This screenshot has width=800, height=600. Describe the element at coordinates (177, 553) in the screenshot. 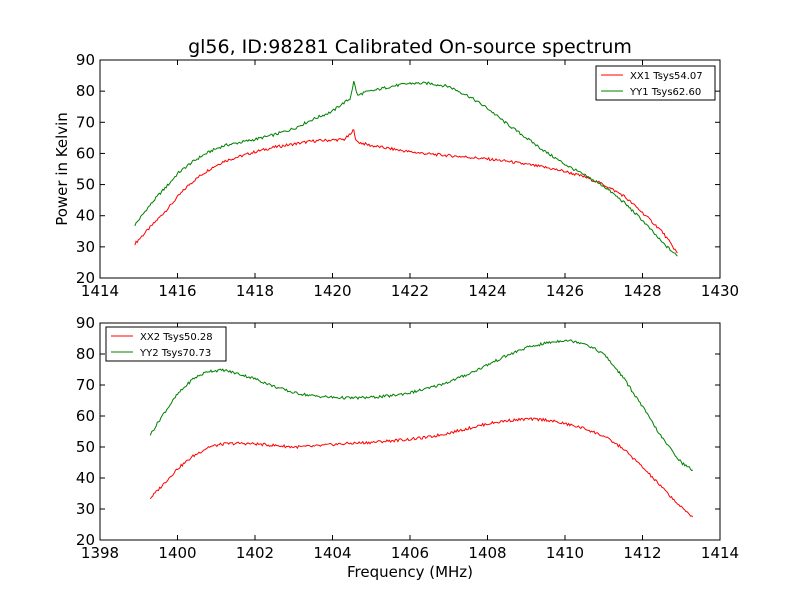

I see `x-tick-label: 1400` at that location.